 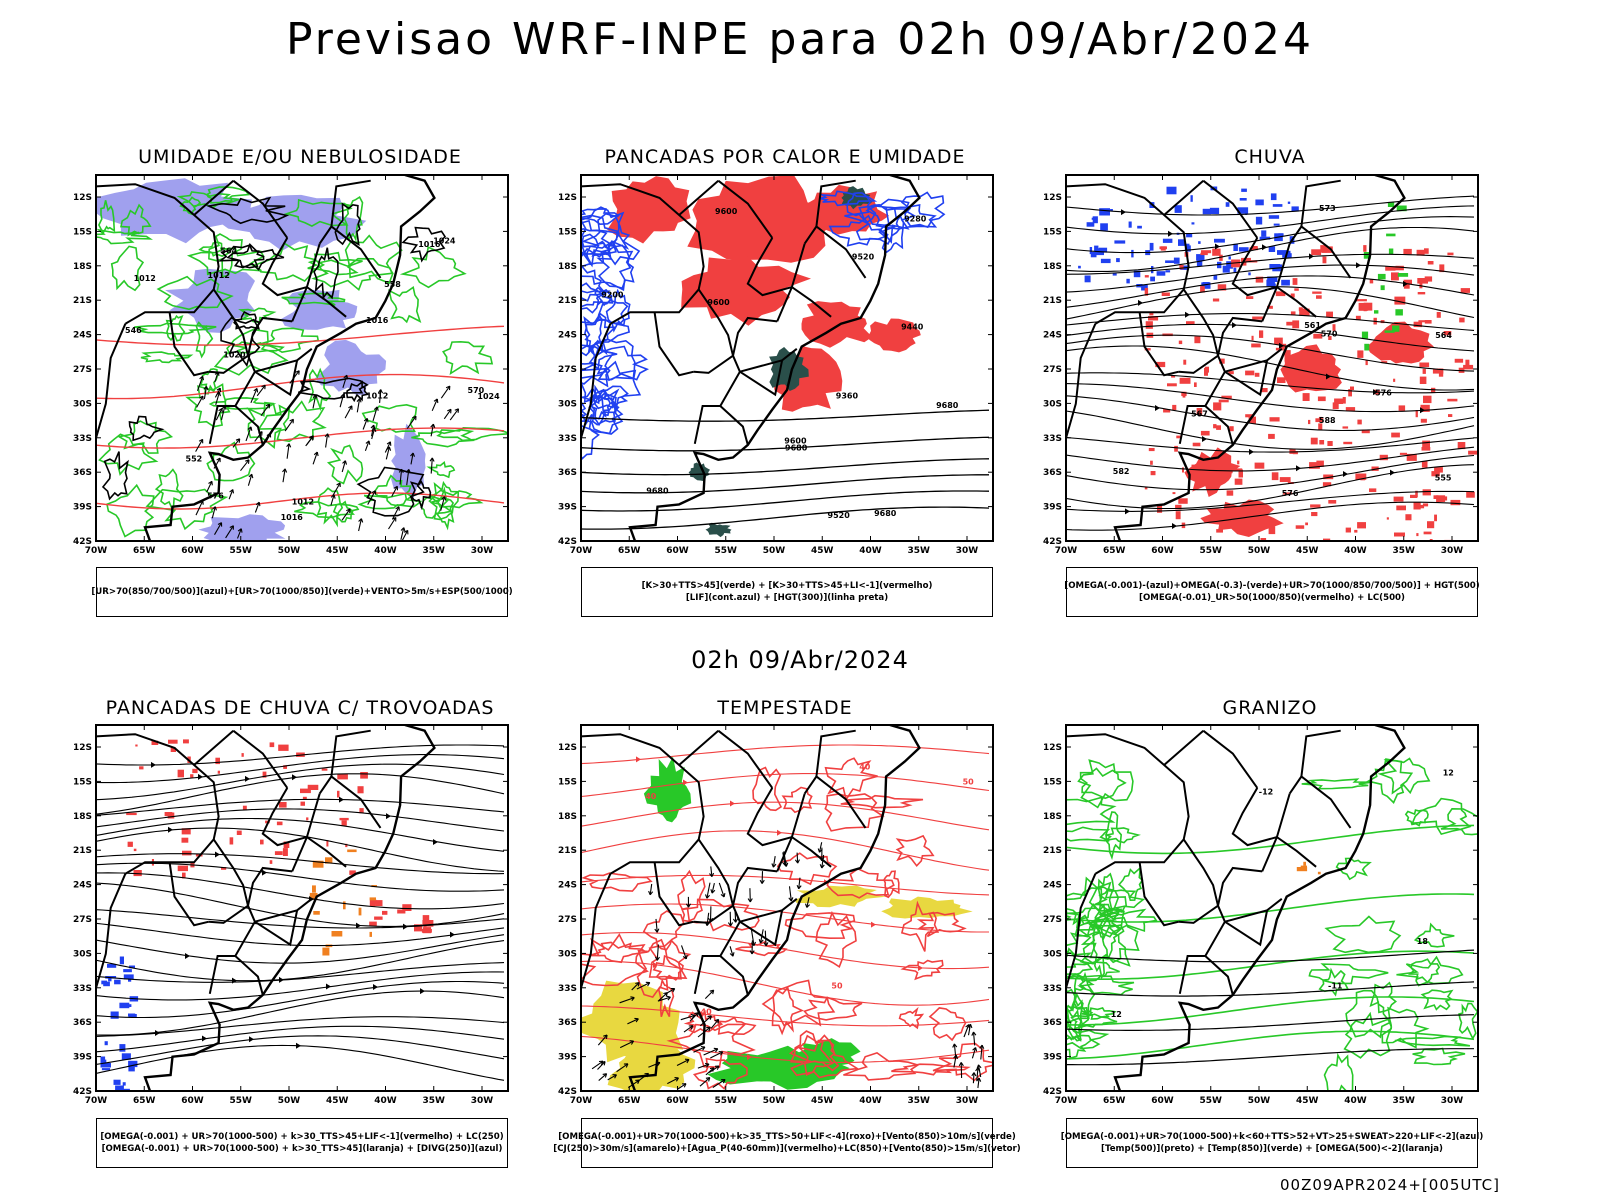 What do you see at coordinates (1365, 335) in the screenshot?
I see `omega-green` at bounding box center [1365, 335].